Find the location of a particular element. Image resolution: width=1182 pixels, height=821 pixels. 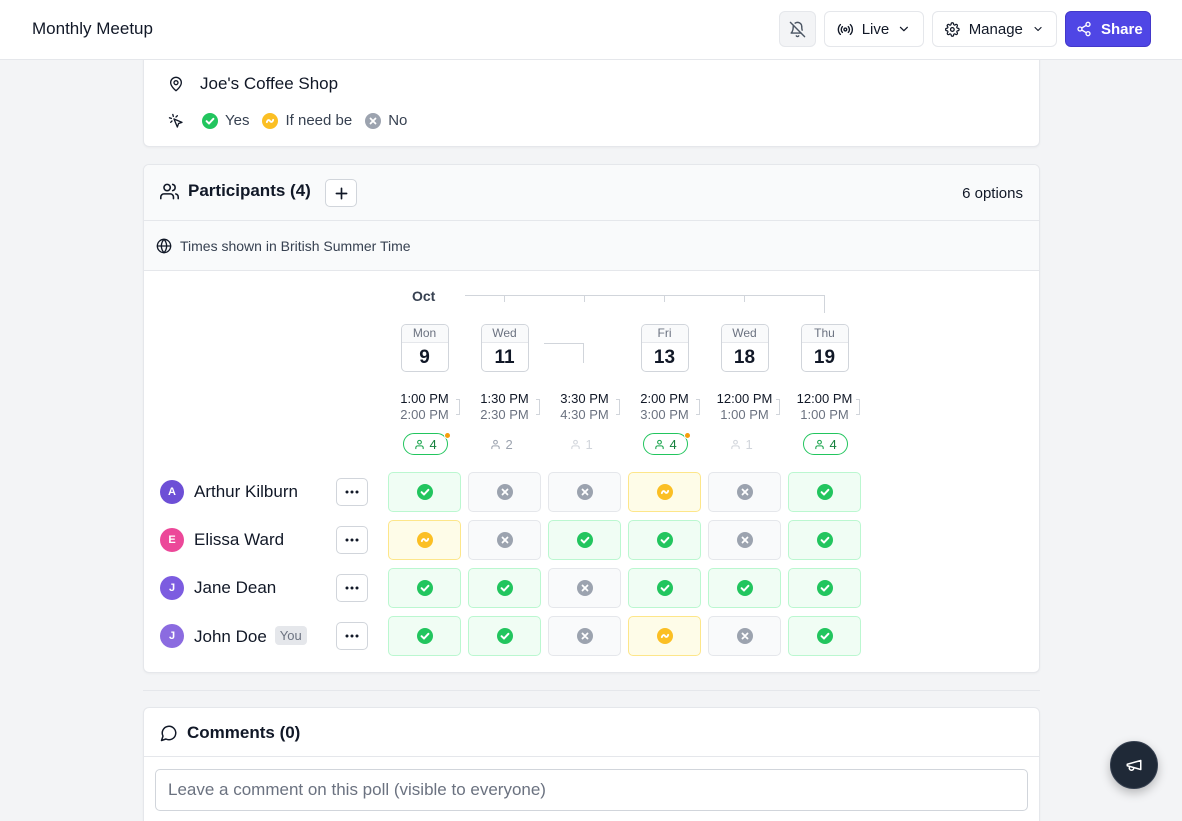

comments-divider is located at coordinates (591, 756).